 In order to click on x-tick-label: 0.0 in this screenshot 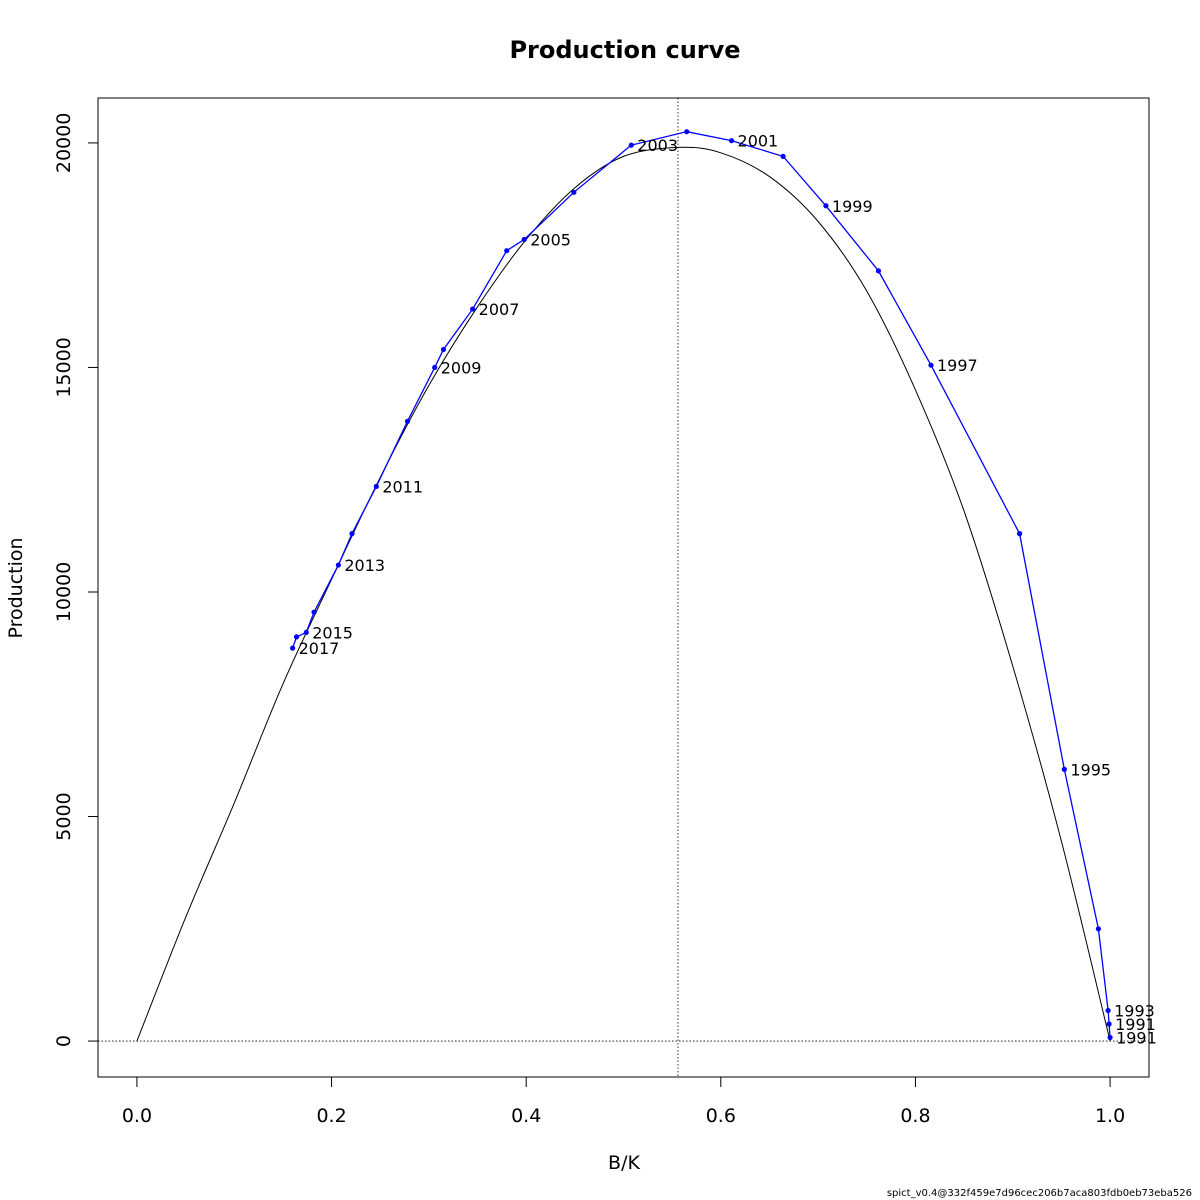, I will do `click(137, 1116)`.